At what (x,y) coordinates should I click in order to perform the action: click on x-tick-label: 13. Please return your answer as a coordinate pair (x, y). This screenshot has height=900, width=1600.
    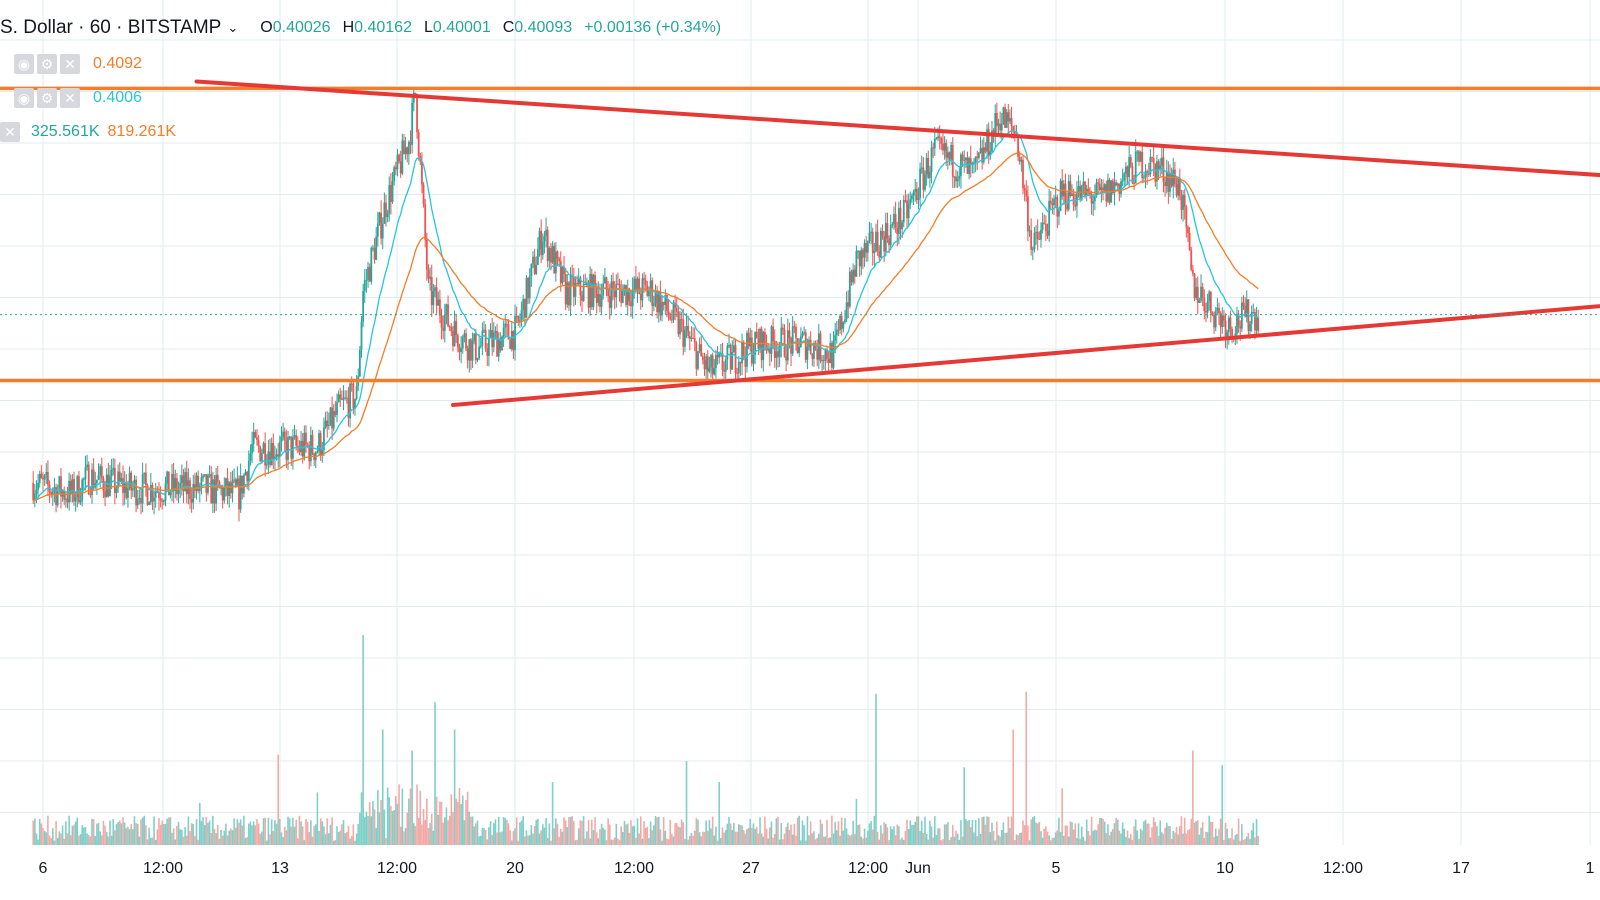
    Looking at the image, I should click on (280, 868).